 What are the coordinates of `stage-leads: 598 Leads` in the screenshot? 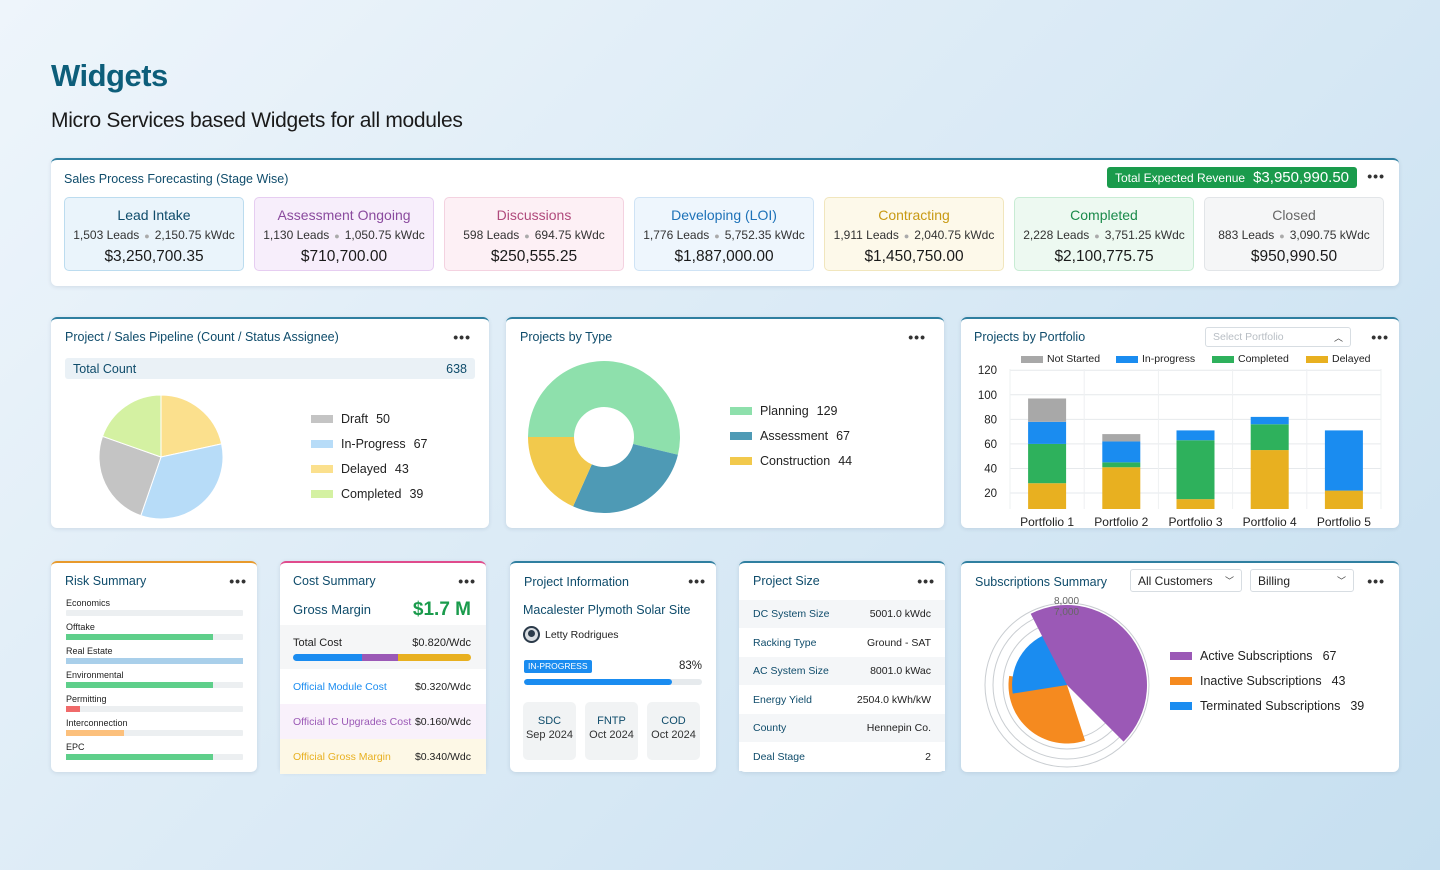 It's located at (491, 235).